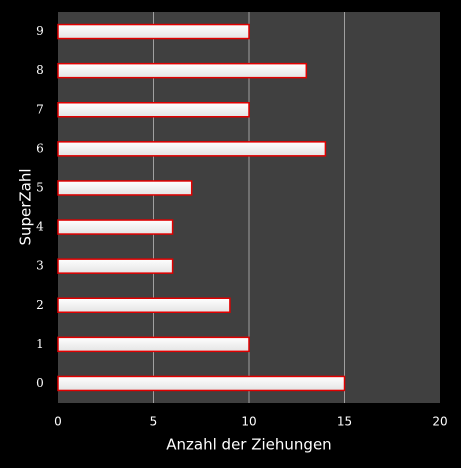 The image size is (461, 468). Describe the element at coordinates (26, 206) in the screenshot. I see `y-axis-label: SuperZahl` at that location.